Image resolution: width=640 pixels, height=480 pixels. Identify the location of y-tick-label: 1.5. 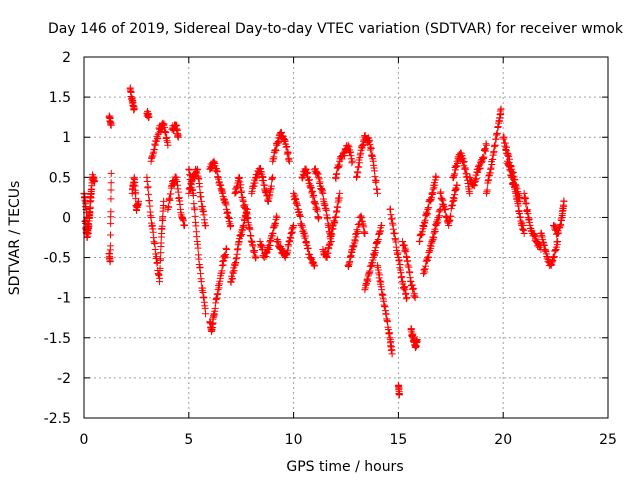
(60, 98).